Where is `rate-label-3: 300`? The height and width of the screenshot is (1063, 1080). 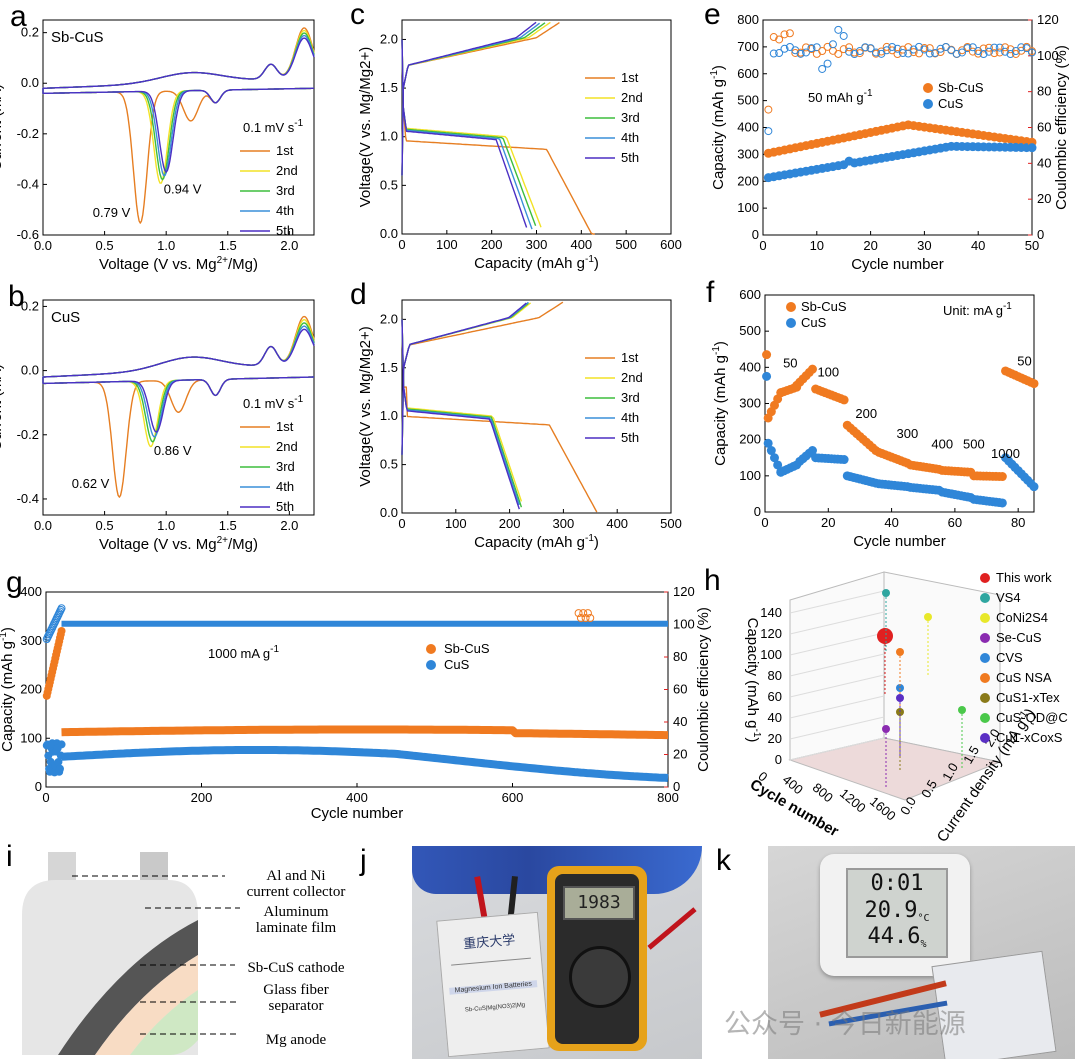
rate-label-3: 300 is located at coordinates (908, 433).